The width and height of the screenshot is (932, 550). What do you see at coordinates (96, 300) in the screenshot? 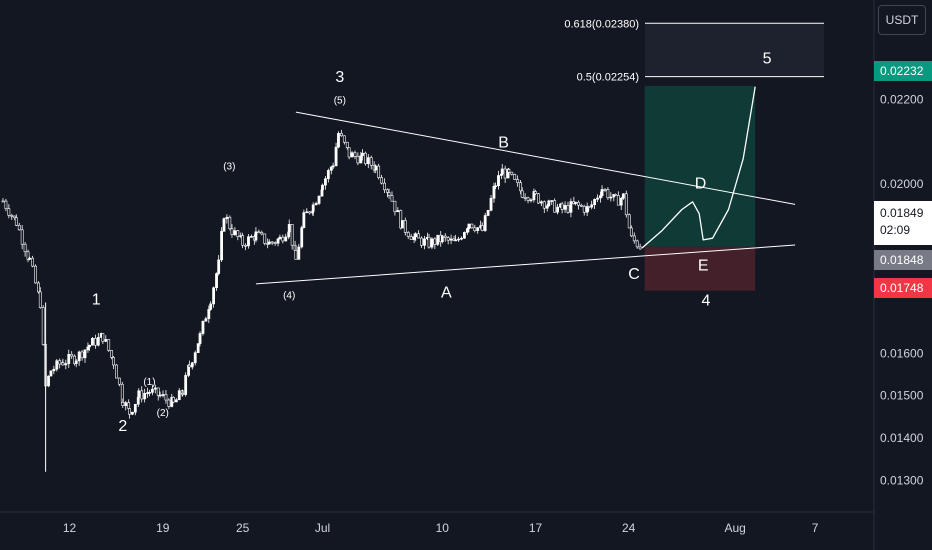
I see `wave-label: 1` at bounding box center [96, 300].